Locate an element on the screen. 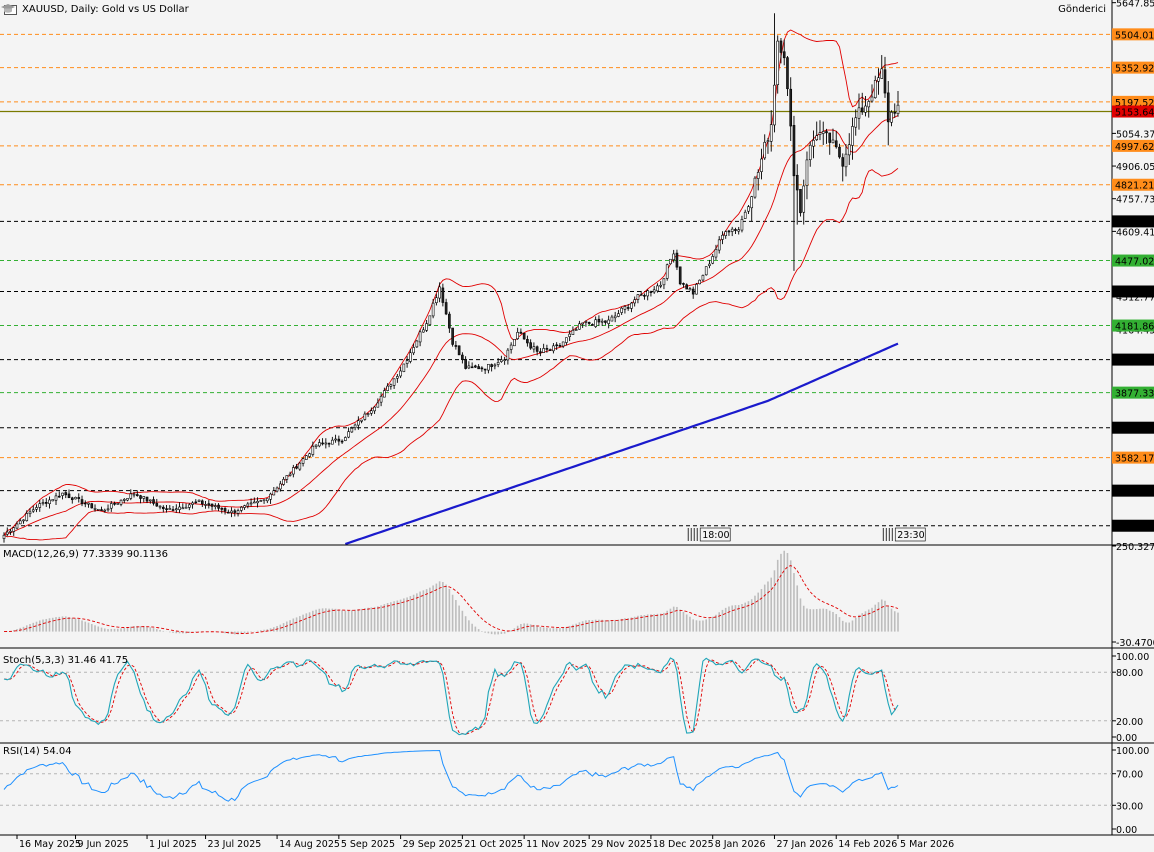 The width and height of the screenshot is (1154, 852). level-label: 4997.626 is located at coordinates (1134, 147).